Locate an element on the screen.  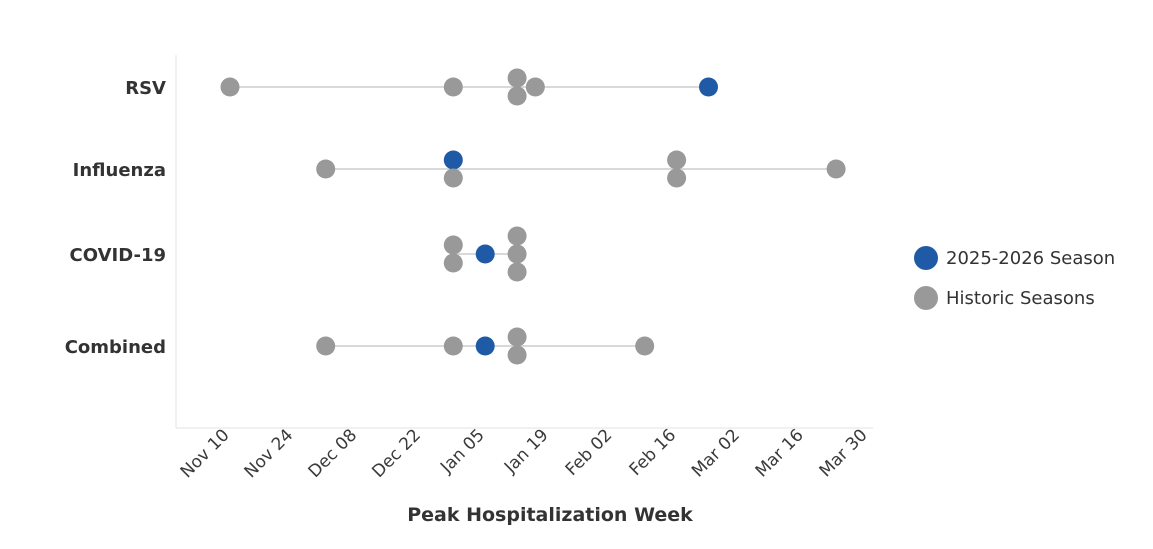
legend: 2025-2026 Season Historic Seasons is located at coordinates (1014, 278).